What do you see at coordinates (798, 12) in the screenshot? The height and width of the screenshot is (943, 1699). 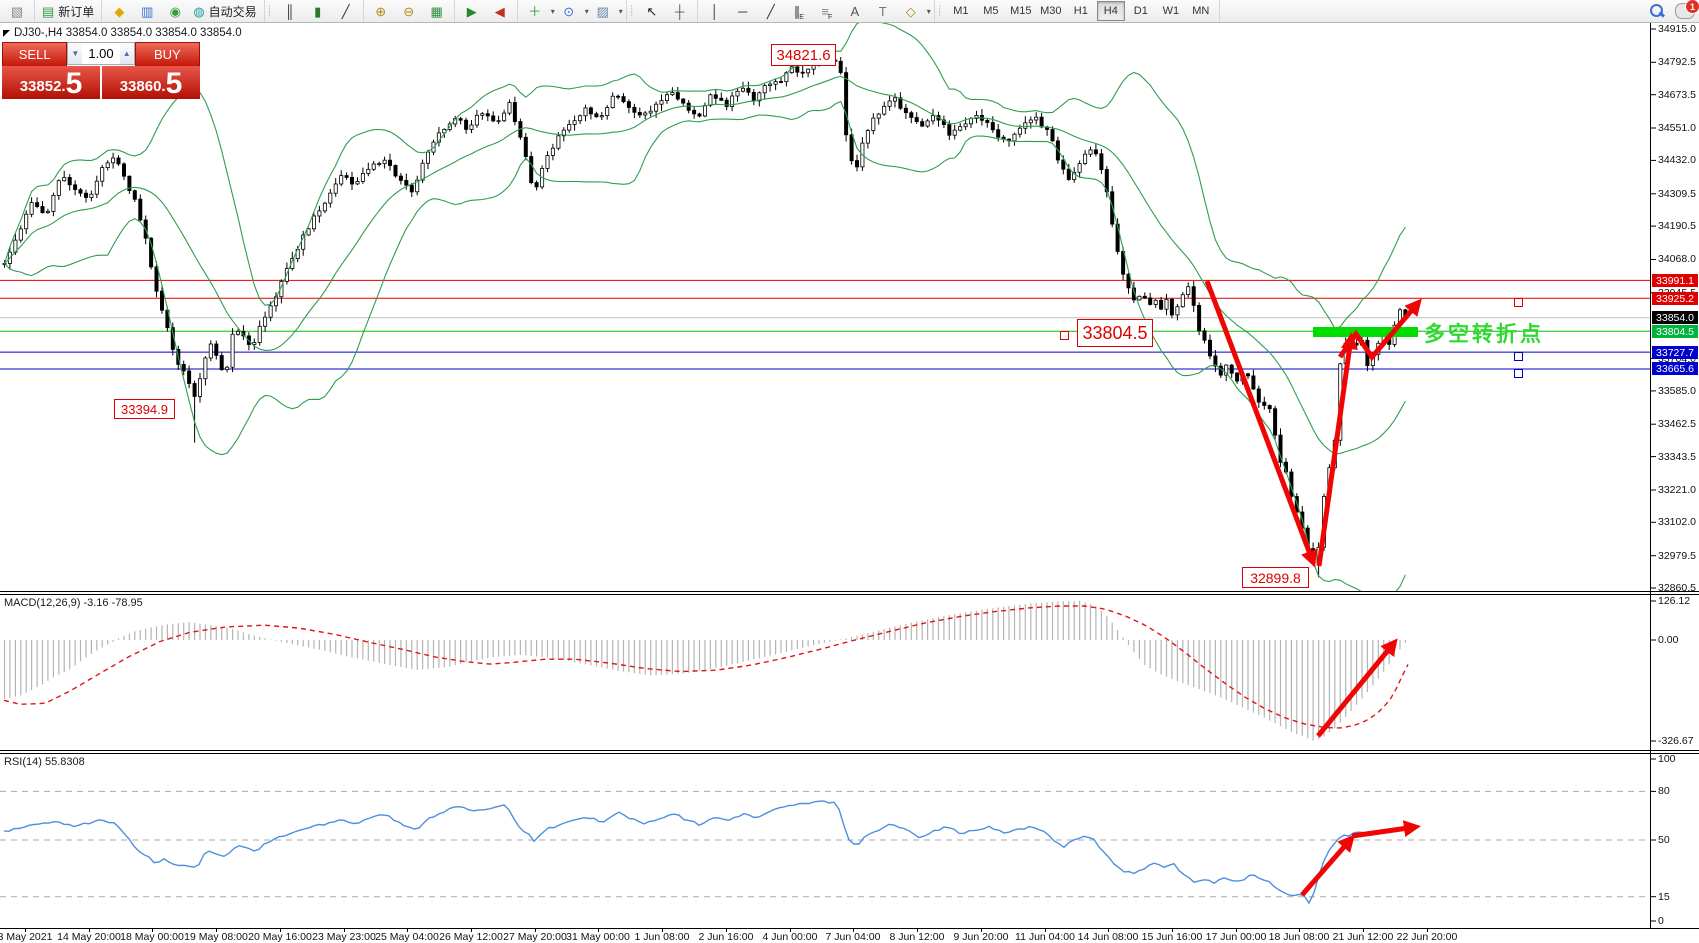 I see `equidistant-channel-button: ∥ E` at bounding box center [798, 12].